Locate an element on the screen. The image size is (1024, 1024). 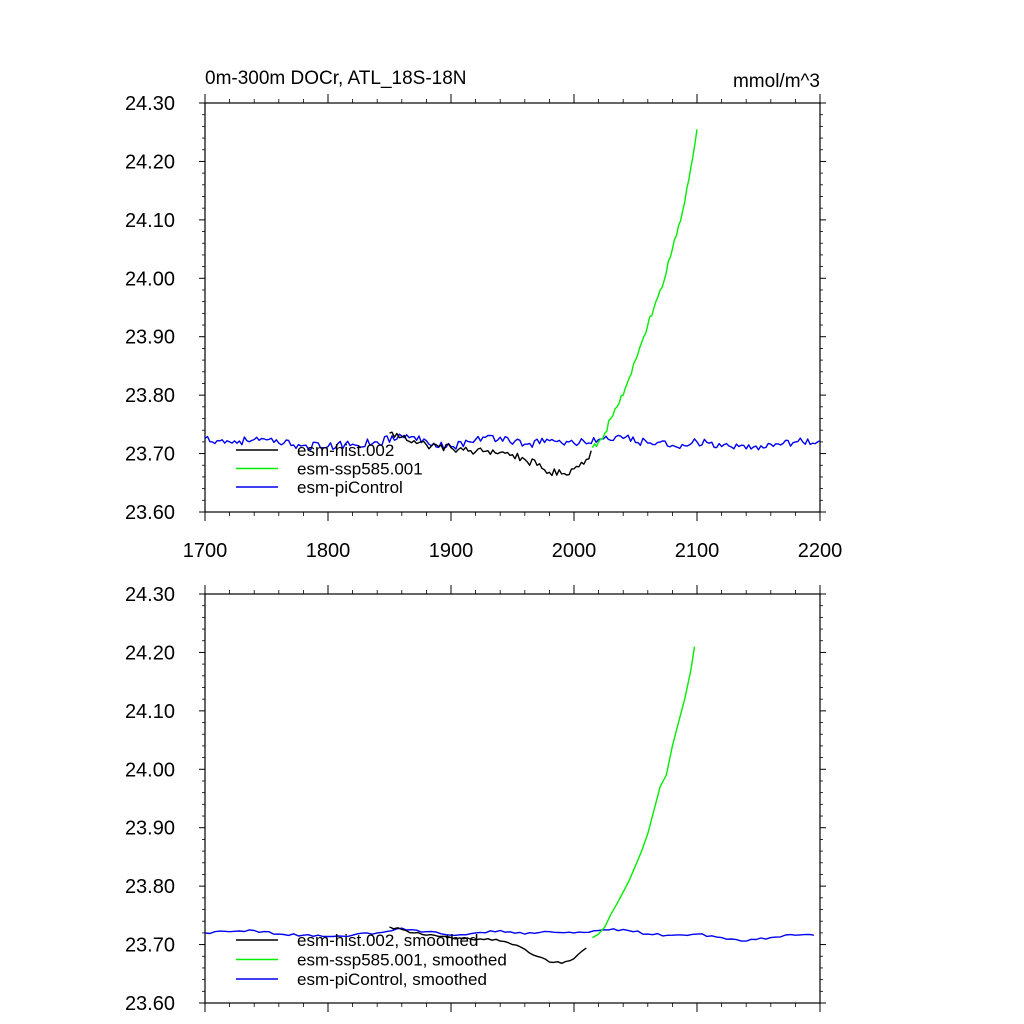
top-ytick-label: 24.30 is located at coordinates (150, 104).